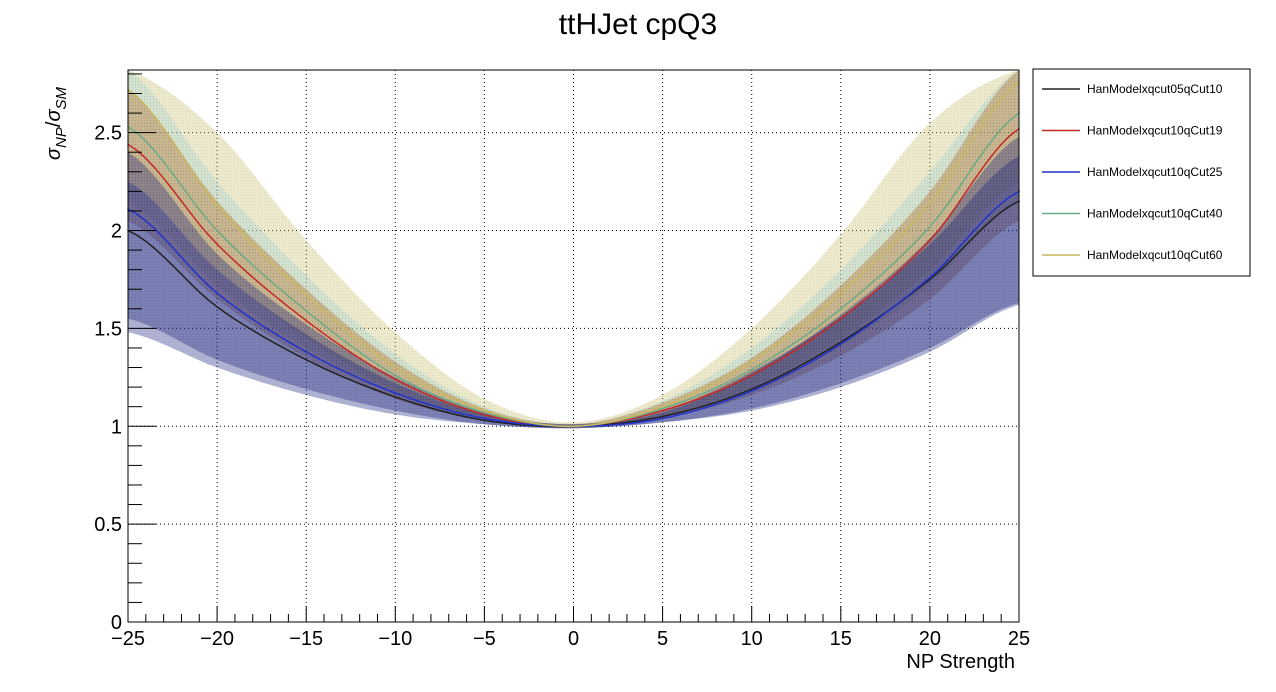  I want to click on x-tick-label: −15, so click(306, 639).